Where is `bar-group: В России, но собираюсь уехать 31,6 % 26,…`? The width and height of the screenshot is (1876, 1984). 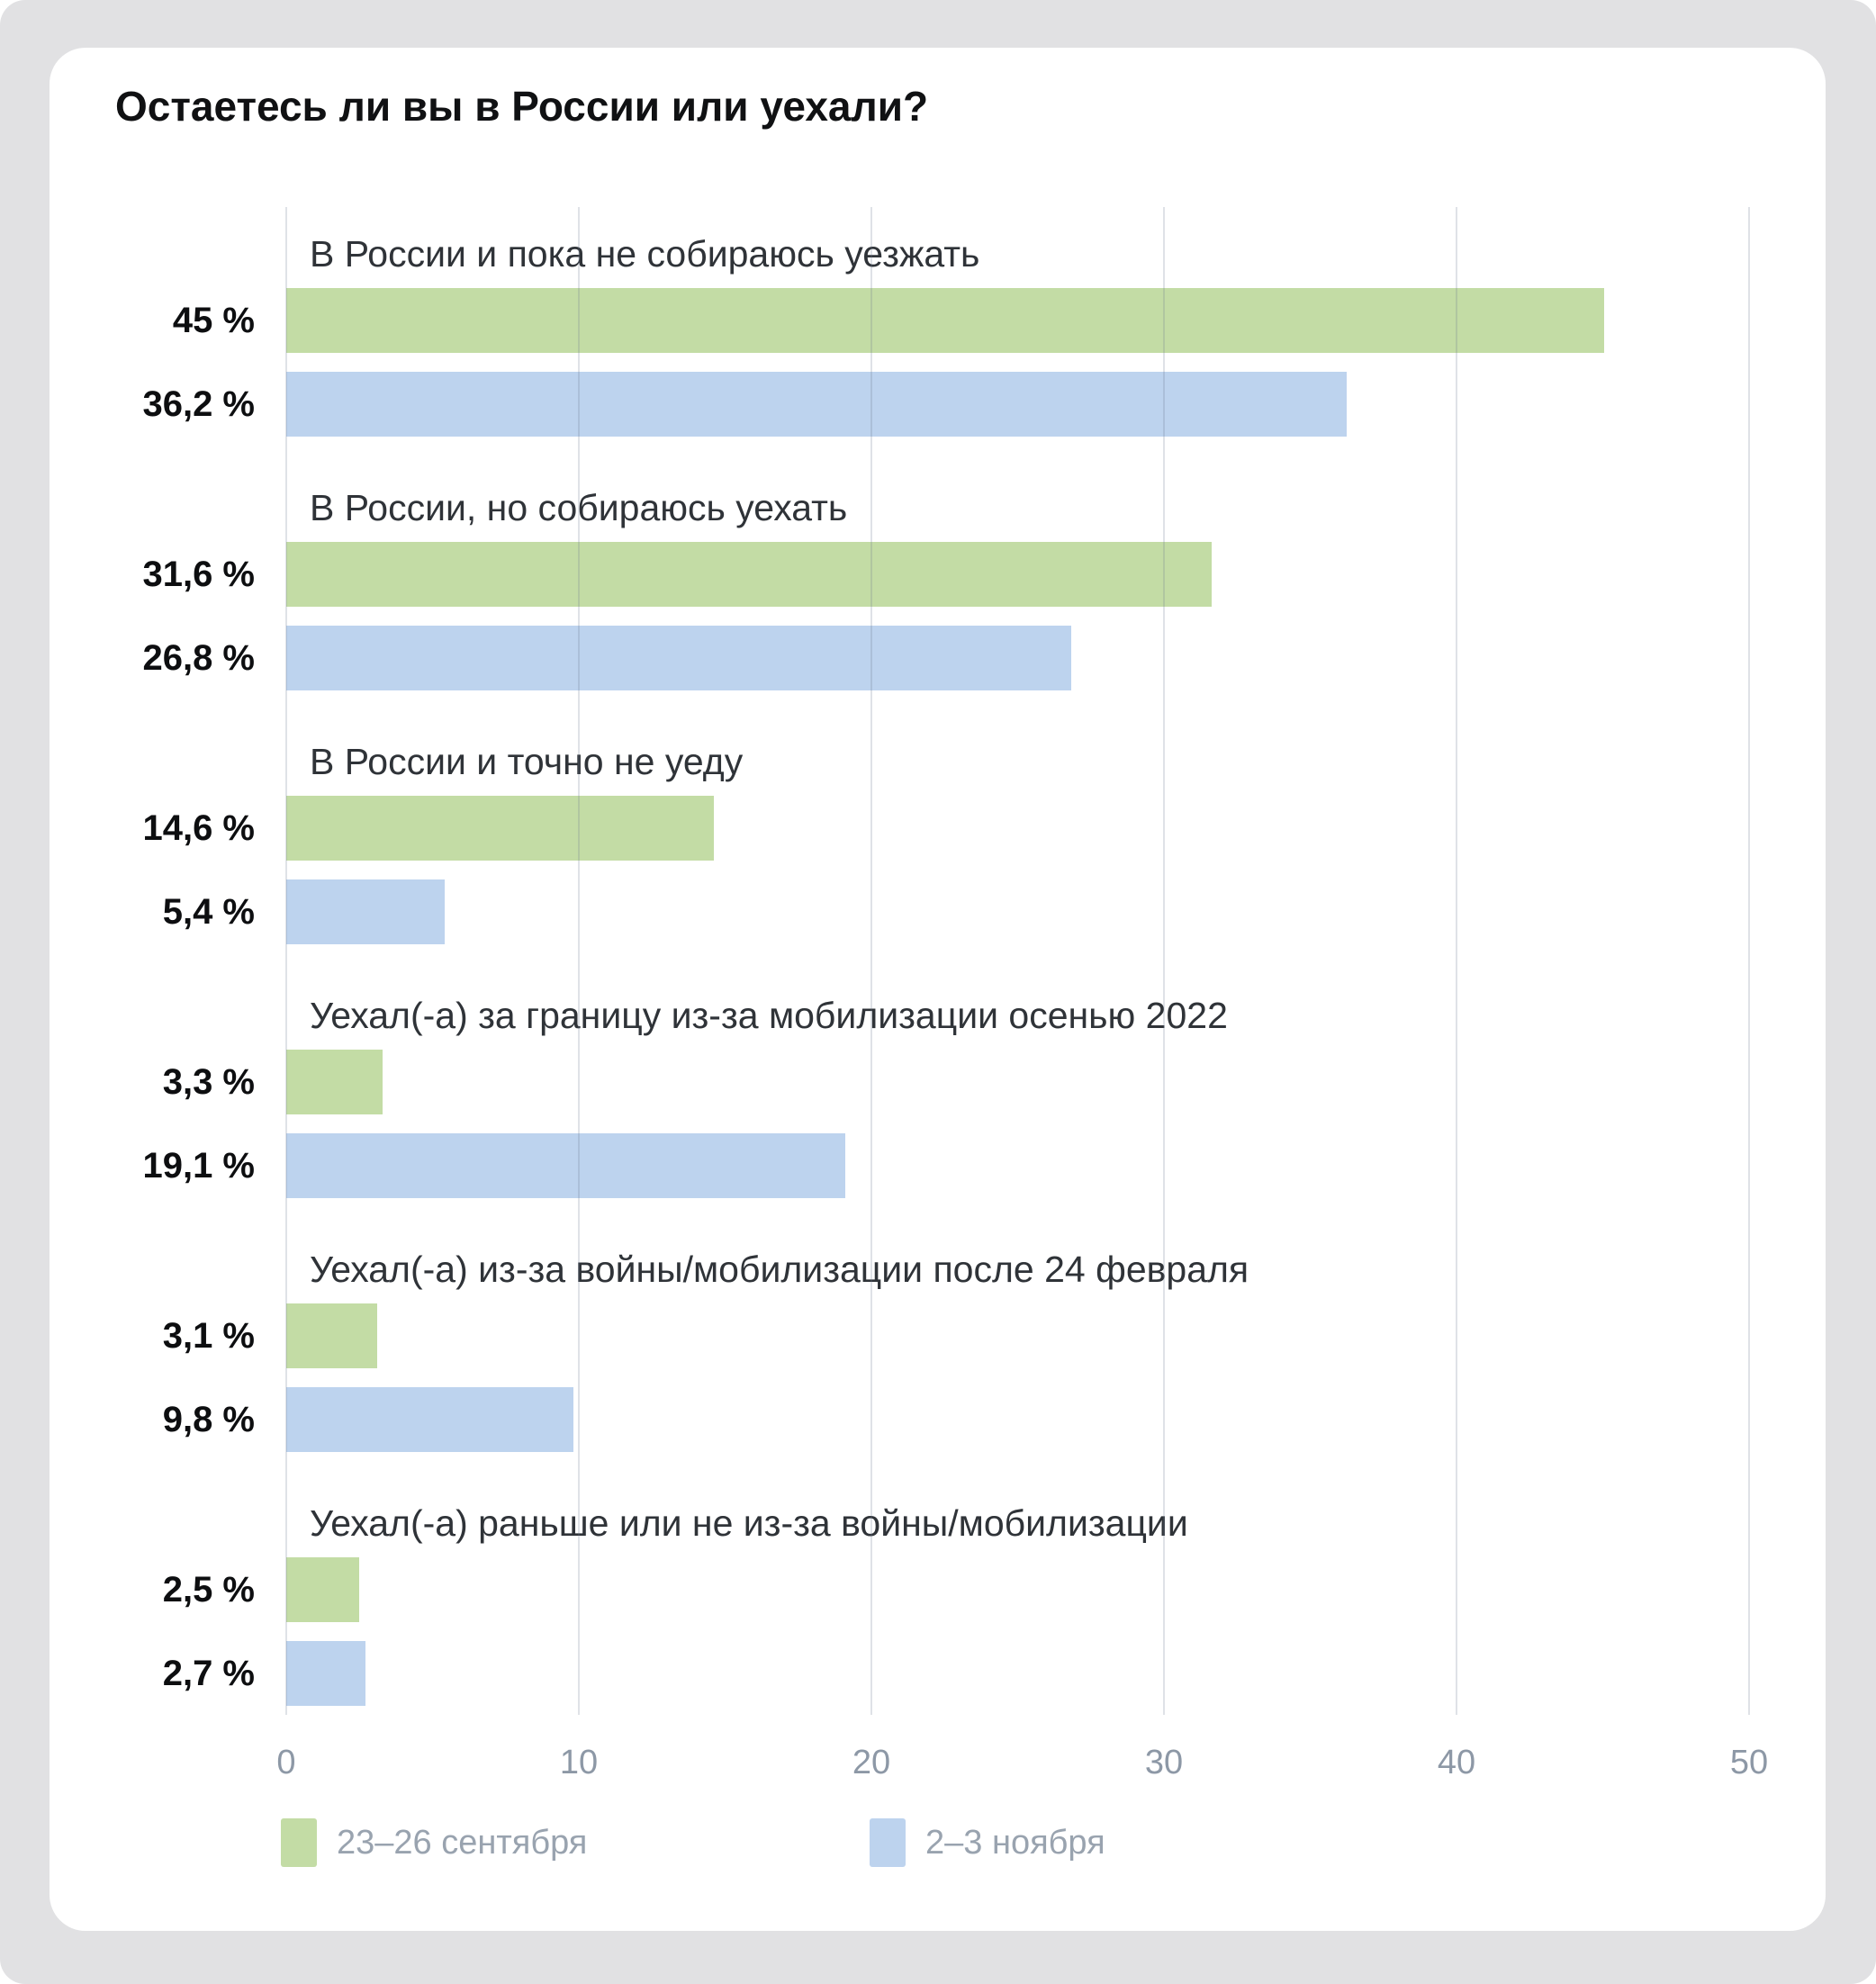
bar-group: В России, но собираюсь уехать 31,6 % 26,… is located at coordinates (975, 613).